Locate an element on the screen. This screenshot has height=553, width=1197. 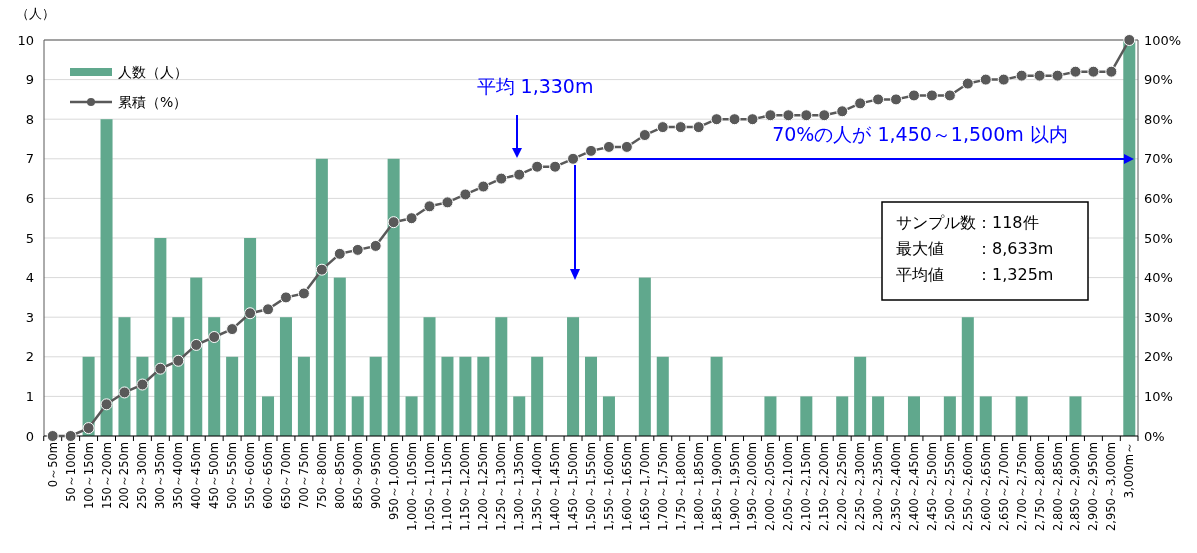
x-tick-label: 1,450～1,500m is located at coordinates (573, 487).